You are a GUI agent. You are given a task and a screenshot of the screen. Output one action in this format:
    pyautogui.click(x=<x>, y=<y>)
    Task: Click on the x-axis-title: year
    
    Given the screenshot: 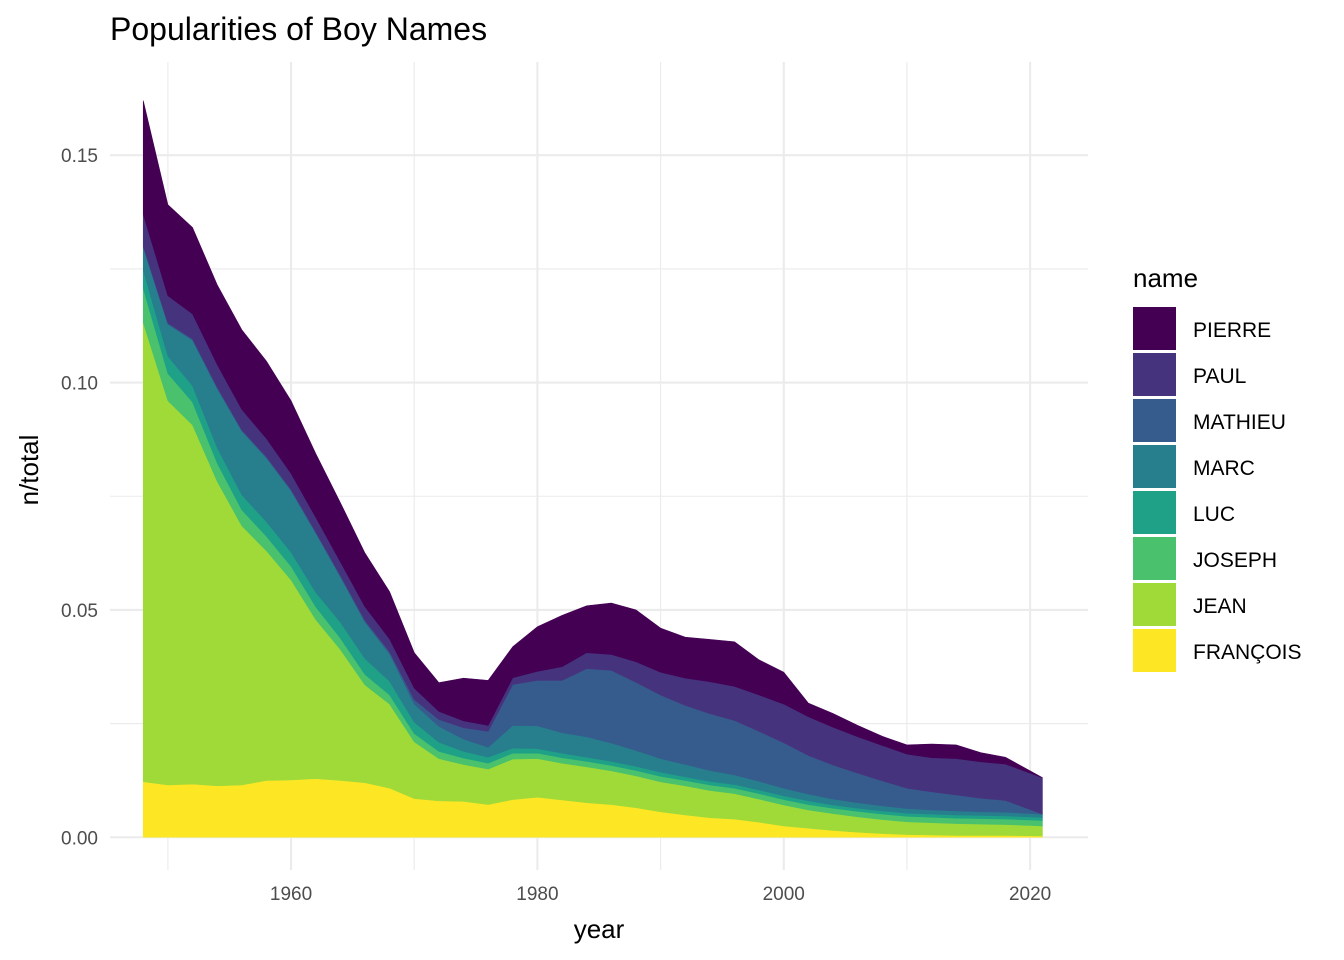 What is the action you would take?
    pyautogui.click(x=599, y=929)
    